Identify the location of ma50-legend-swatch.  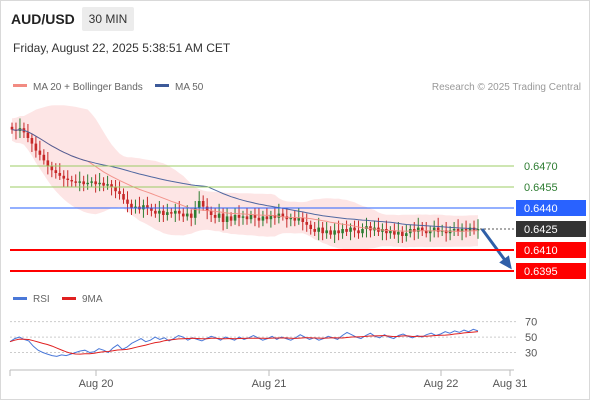
(162, 85).